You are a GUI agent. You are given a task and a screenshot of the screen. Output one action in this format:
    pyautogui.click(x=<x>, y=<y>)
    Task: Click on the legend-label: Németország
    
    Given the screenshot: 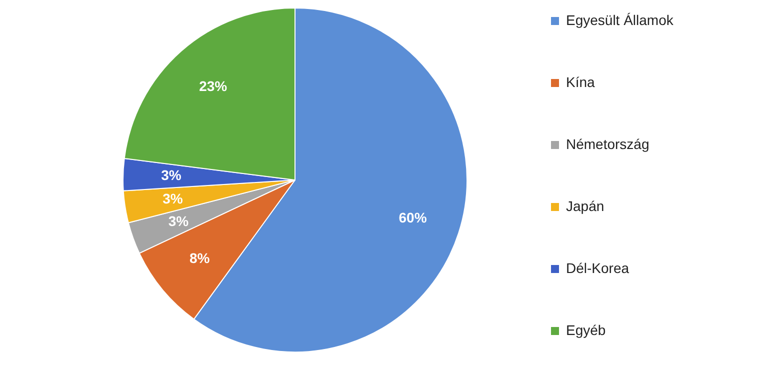 What is the action you would take?
    pyautogui.click(x=608, y=144)
    